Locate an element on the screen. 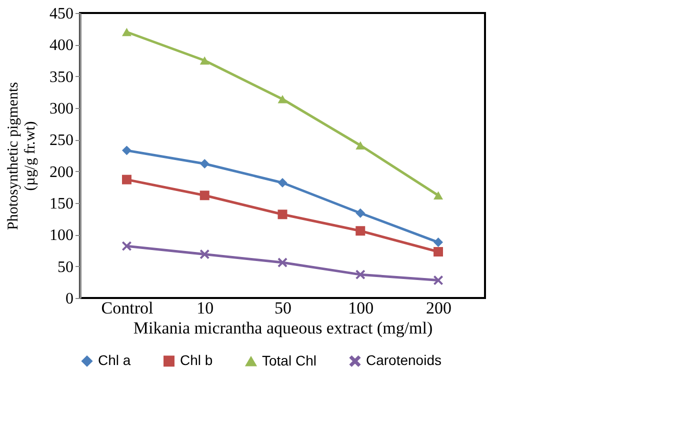 This screenshot has width=673, height=422. legend-label: Carotenoids is located at coordinates (404, 360).